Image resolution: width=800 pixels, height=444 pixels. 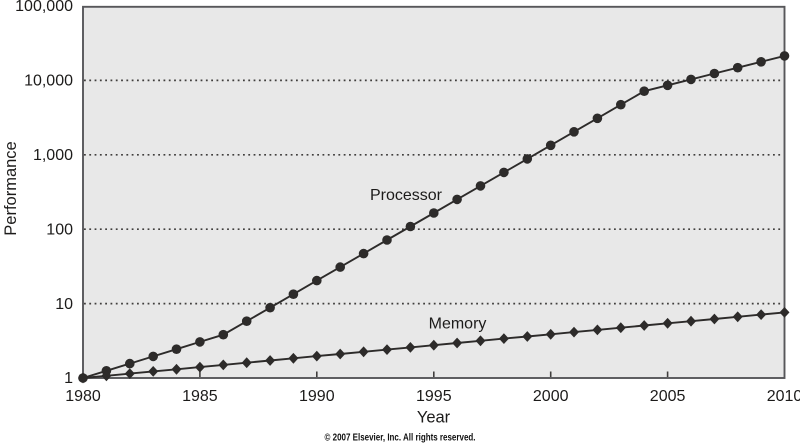 I want to click on svg-text: 1, so click(x=68, y=378).